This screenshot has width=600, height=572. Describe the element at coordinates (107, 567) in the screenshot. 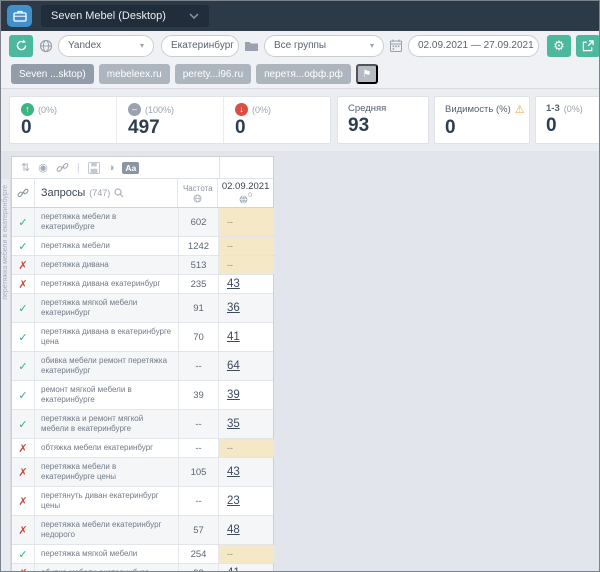

I see `query-cell: обивка мебели екатеринбург` at that location.